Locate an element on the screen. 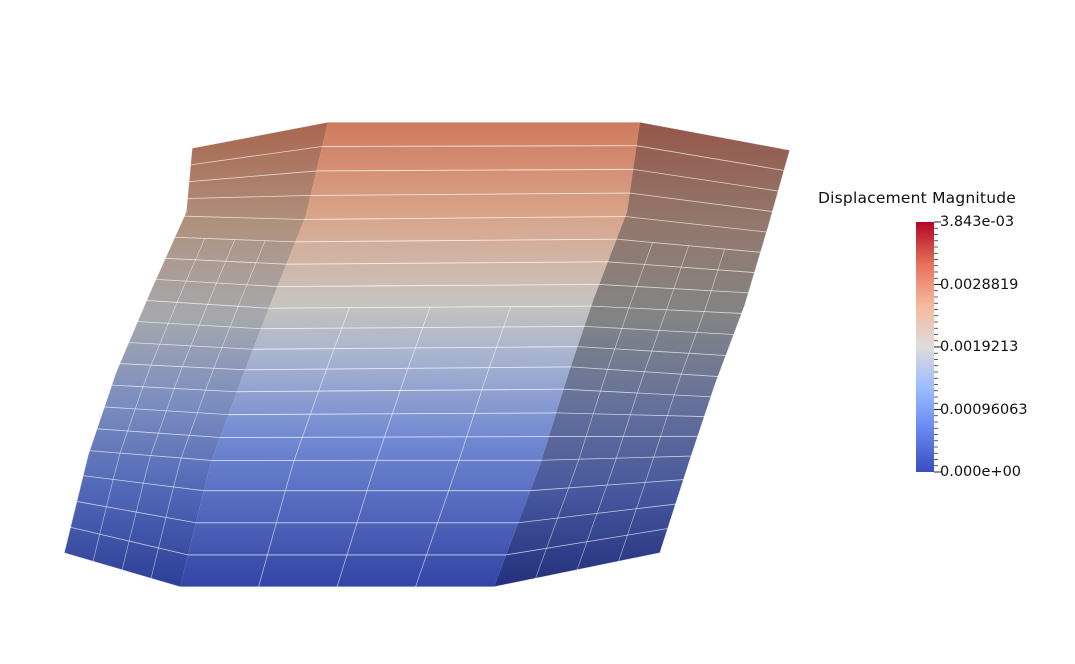 Image resolution: width=1075 pixels, height=664 pixels. colorbar-label: 3.843e-03 is located at coordinates (977, 222).